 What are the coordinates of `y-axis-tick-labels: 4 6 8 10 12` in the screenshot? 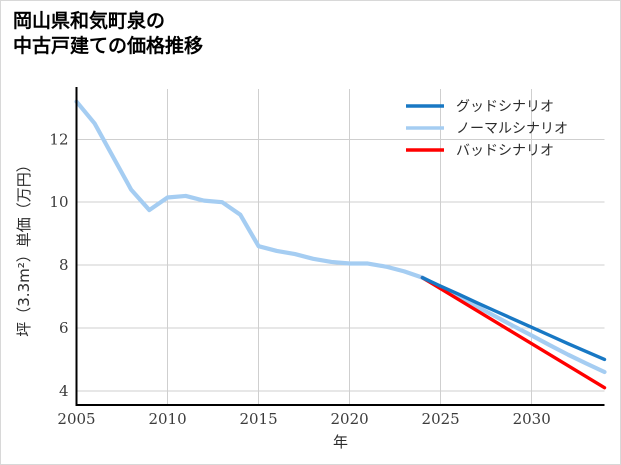 It's located at (58, 265).